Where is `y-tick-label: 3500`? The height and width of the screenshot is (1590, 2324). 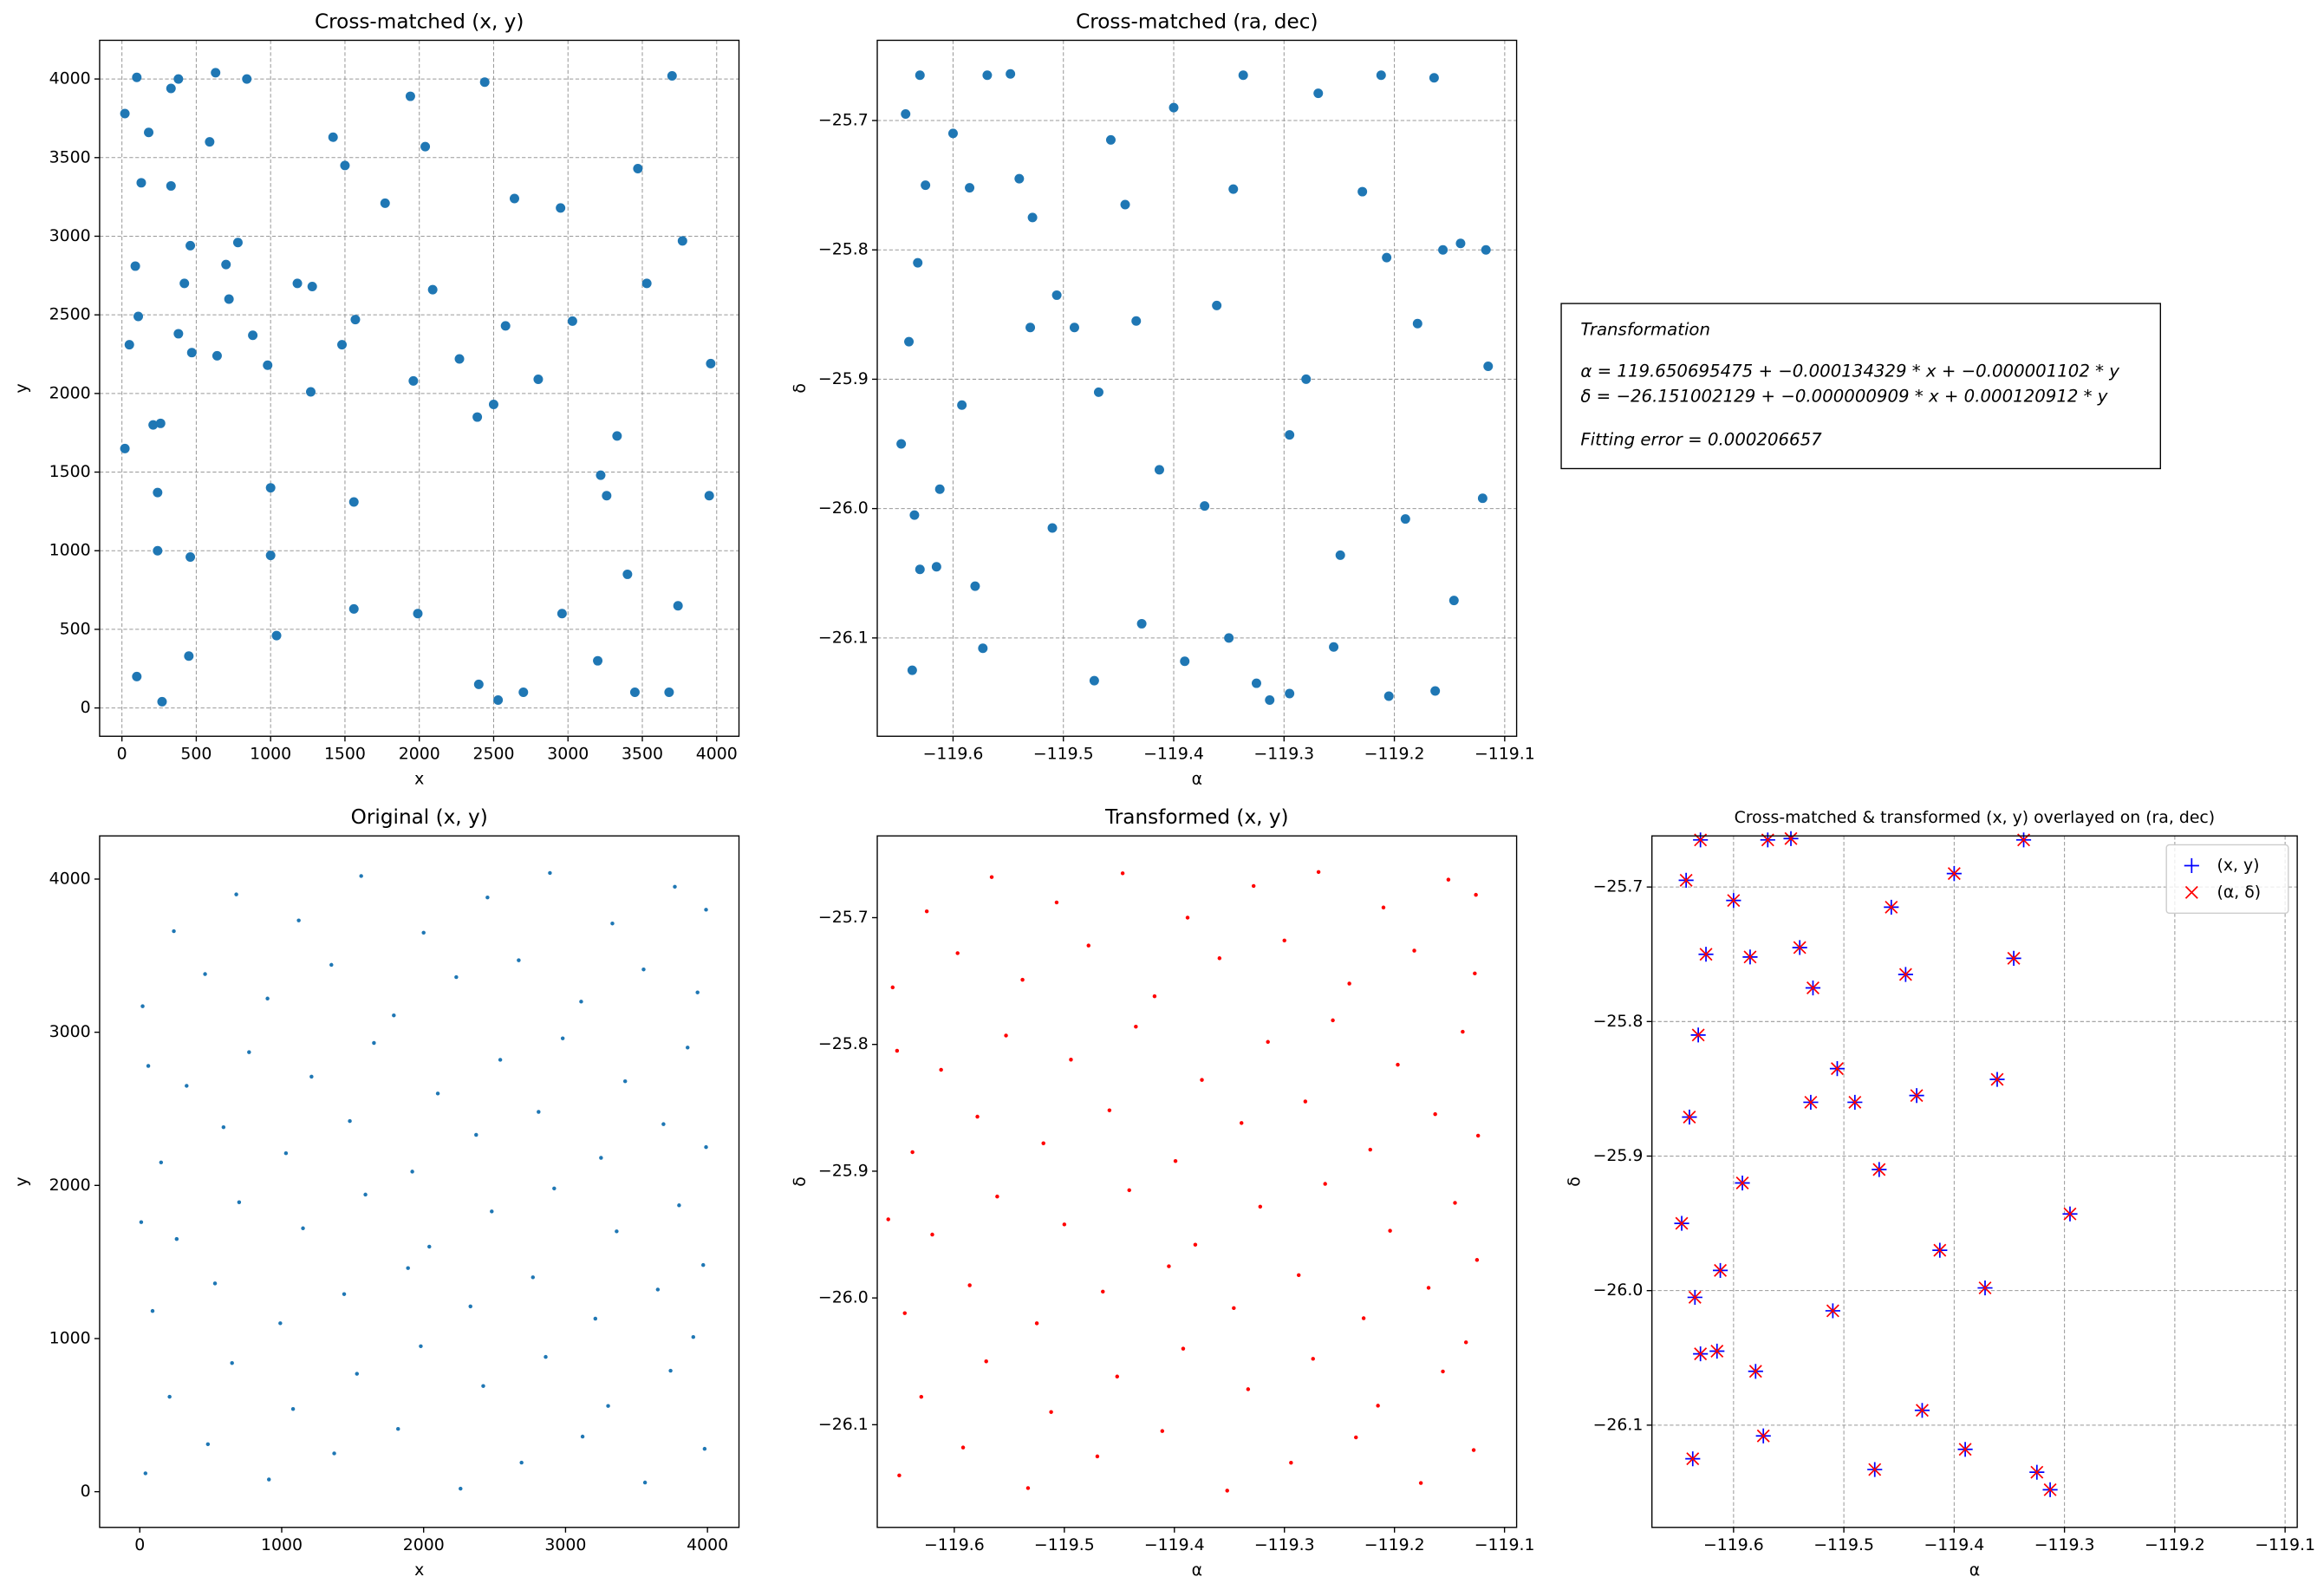 y-tick-label: 3500 is located at coordinates (70, 156).